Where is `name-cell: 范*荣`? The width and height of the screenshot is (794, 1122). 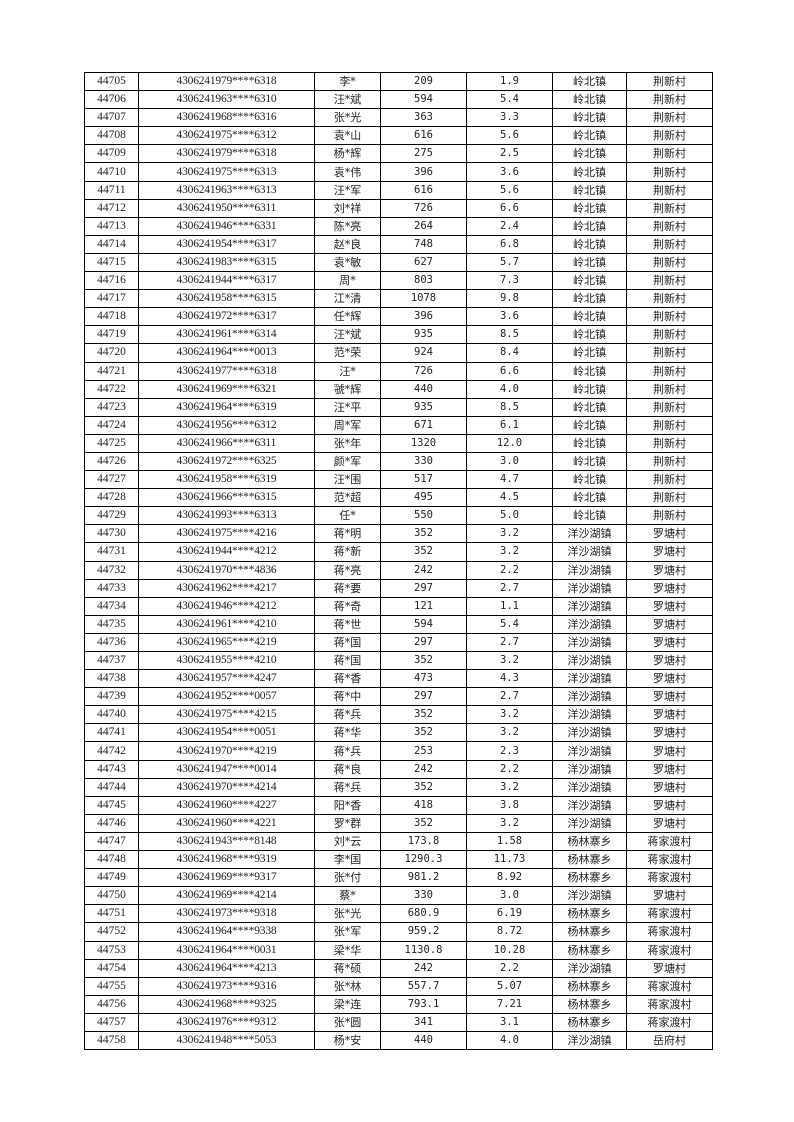
name-cell: 范*荣 is located at coordinates (347, 353).